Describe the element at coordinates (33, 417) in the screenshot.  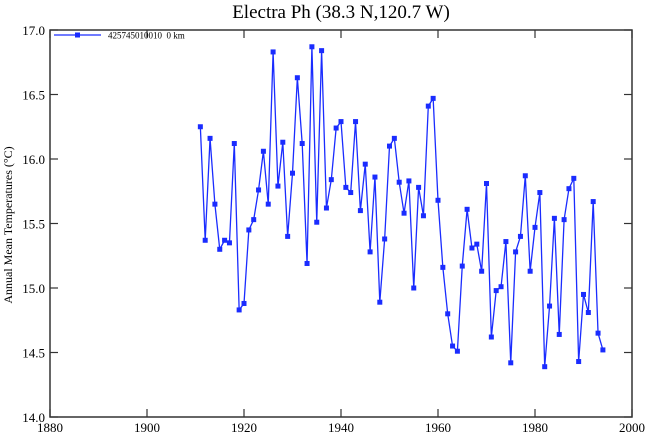
I see `y-tick-label: 14.0` at that location.